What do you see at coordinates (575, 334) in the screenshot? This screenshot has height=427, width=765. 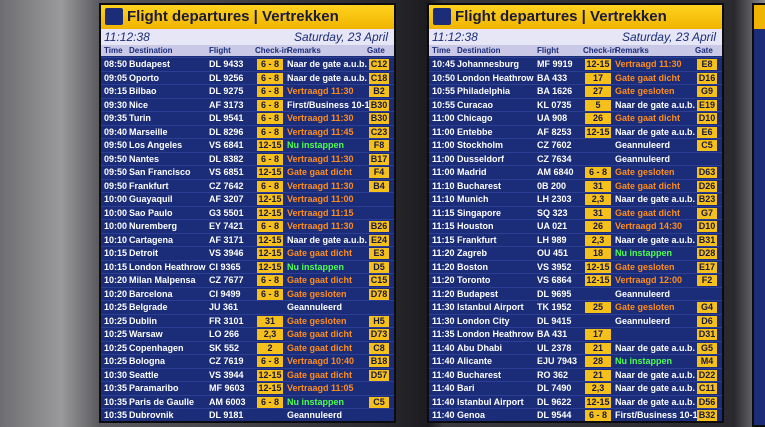 I see `flight-row: 11:35 London Heathrow BA 431 17 D31` at bounding box center [575, 334].